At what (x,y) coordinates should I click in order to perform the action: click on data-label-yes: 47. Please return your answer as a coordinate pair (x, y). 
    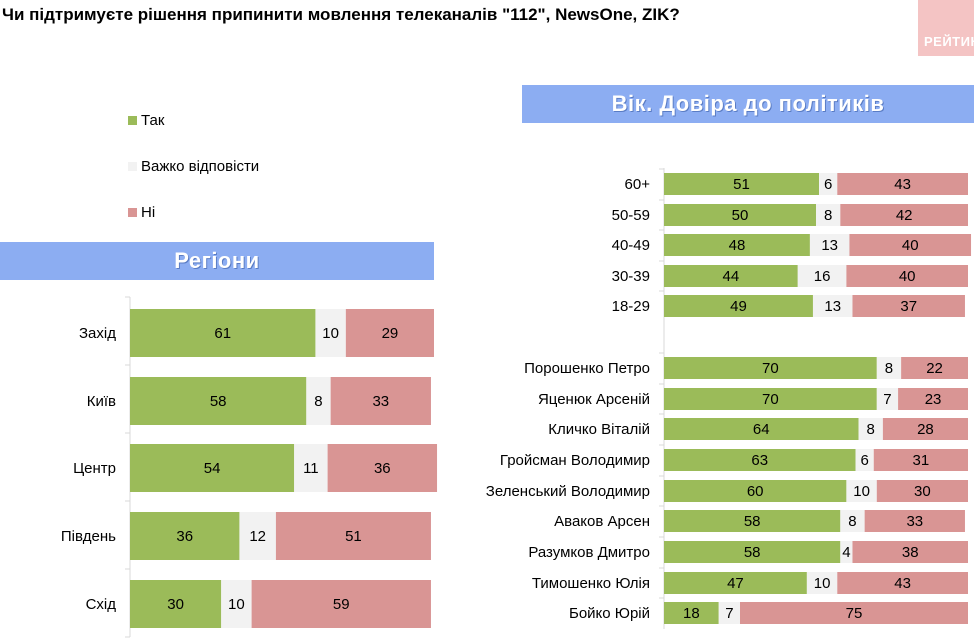
    Looking at the image, I should click on (735, 583).